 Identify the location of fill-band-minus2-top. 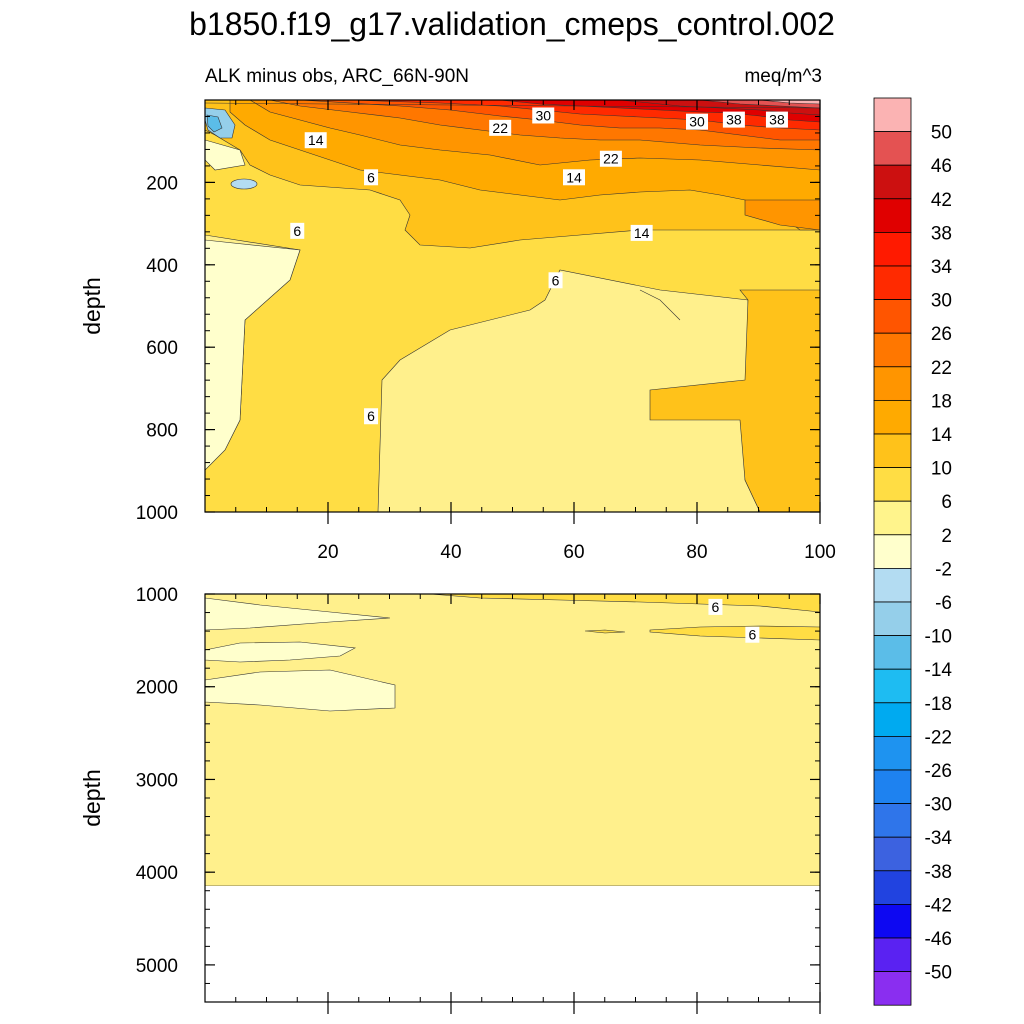
(225, 155).